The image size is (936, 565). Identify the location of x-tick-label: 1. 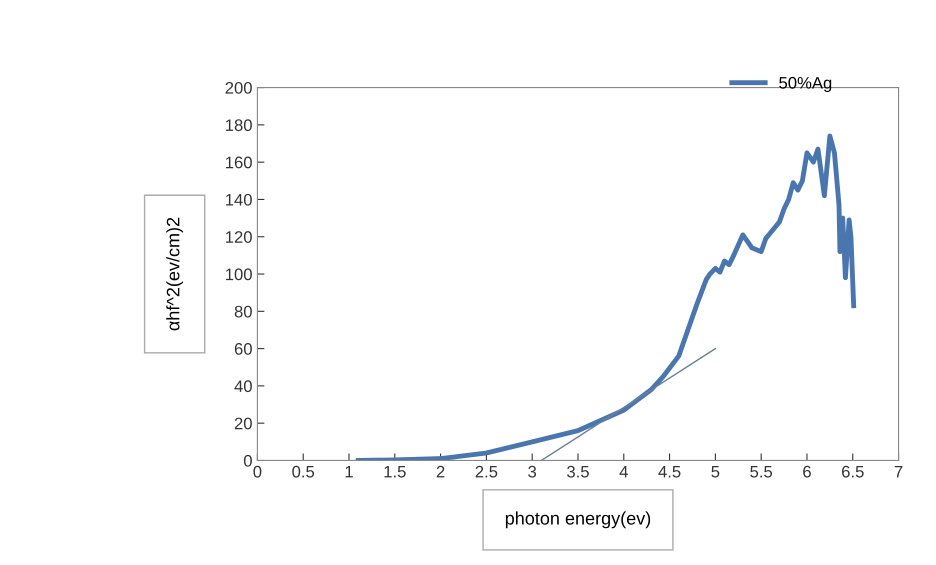
(349, 472).